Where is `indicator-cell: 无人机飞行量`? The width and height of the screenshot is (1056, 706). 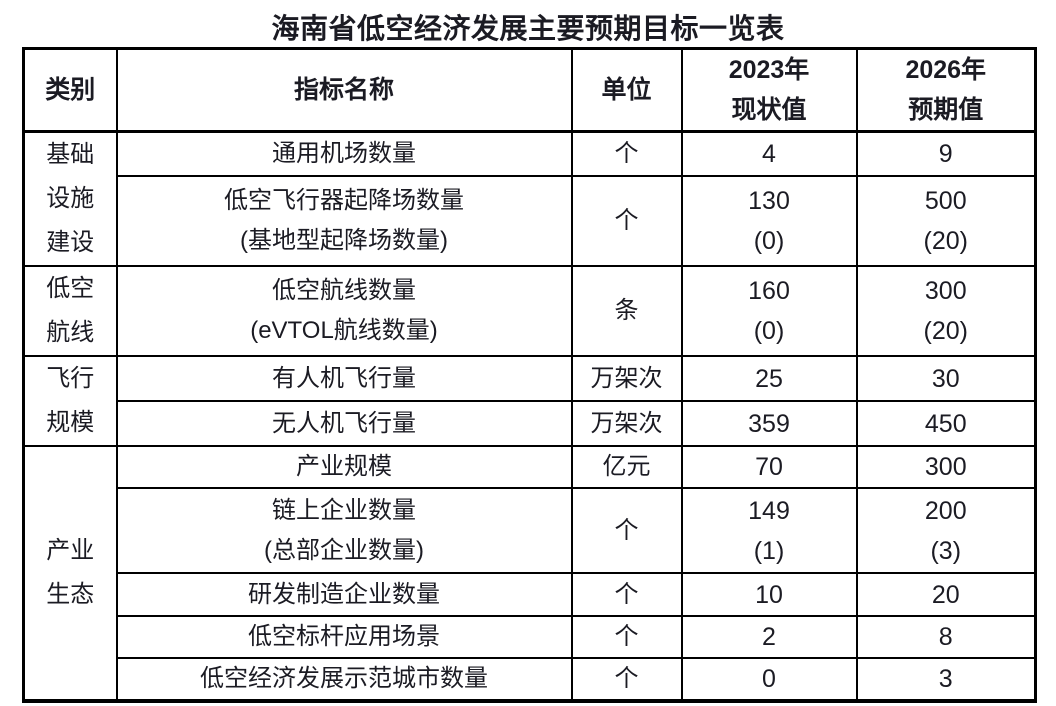
indicator-cell: 无人机飞行量 is located at coordinates (344, 423).